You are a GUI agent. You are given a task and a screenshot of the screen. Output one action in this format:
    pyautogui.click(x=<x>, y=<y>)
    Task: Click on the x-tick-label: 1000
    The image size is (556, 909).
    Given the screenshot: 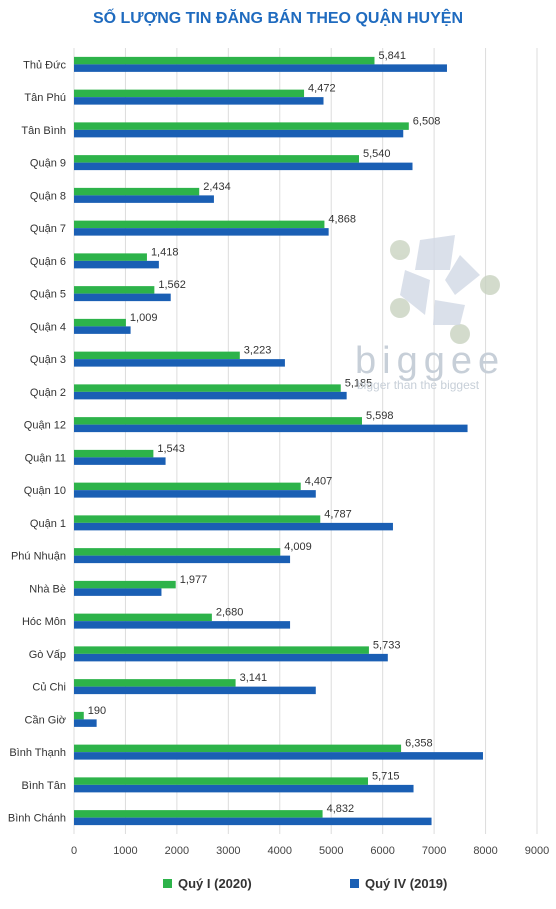 What is the action you would take?
    pyautogui.click(x=125, y=851)
    